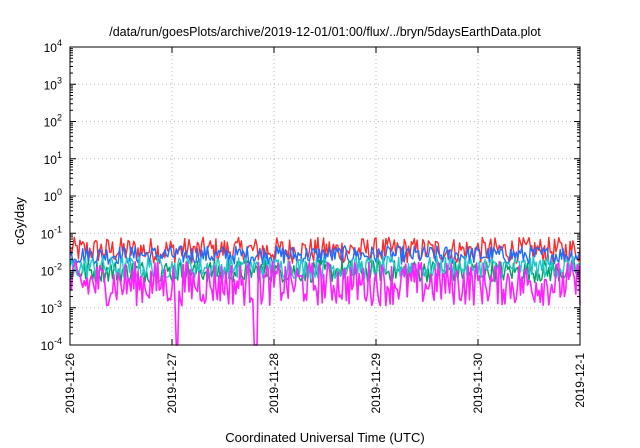  What do you see at coordinates (51, 232) in the screenshot?
I see `y-tick-label: 10⁻¹` at bounding box center [51, 232].